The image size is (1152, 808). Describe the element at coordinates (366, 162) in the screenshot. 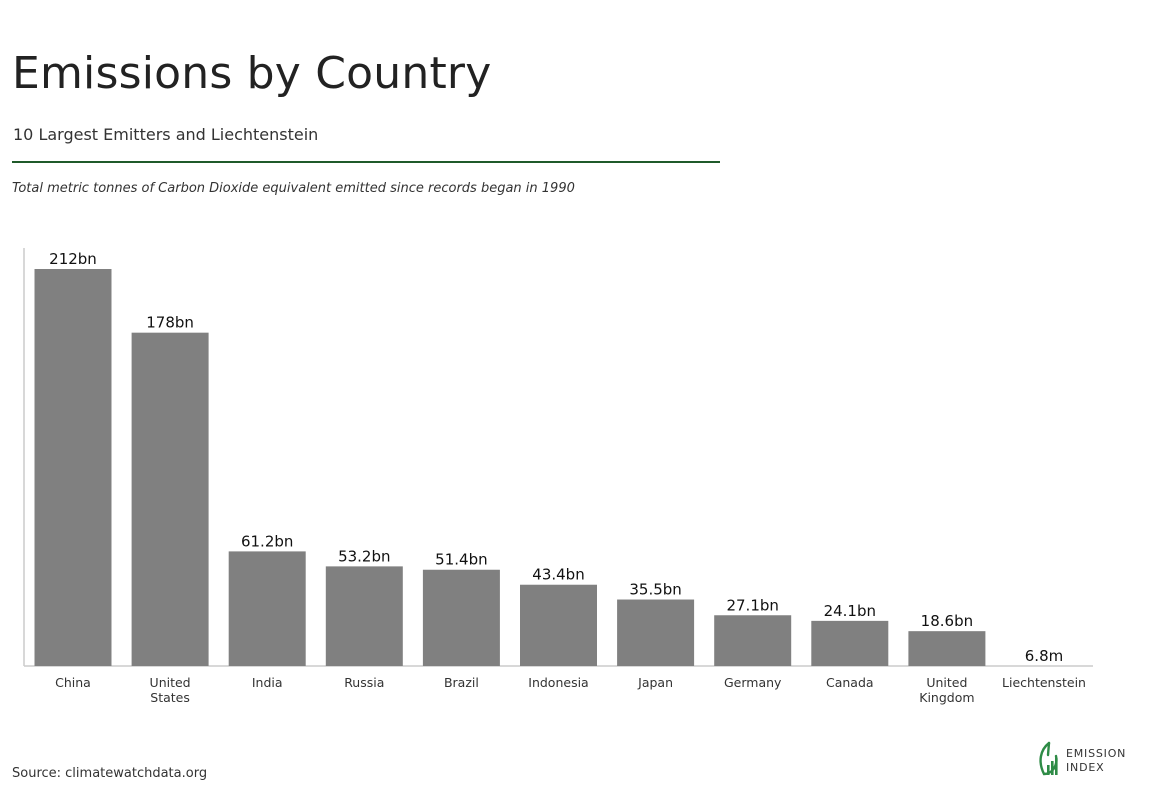

I see `title-divider` at that location.